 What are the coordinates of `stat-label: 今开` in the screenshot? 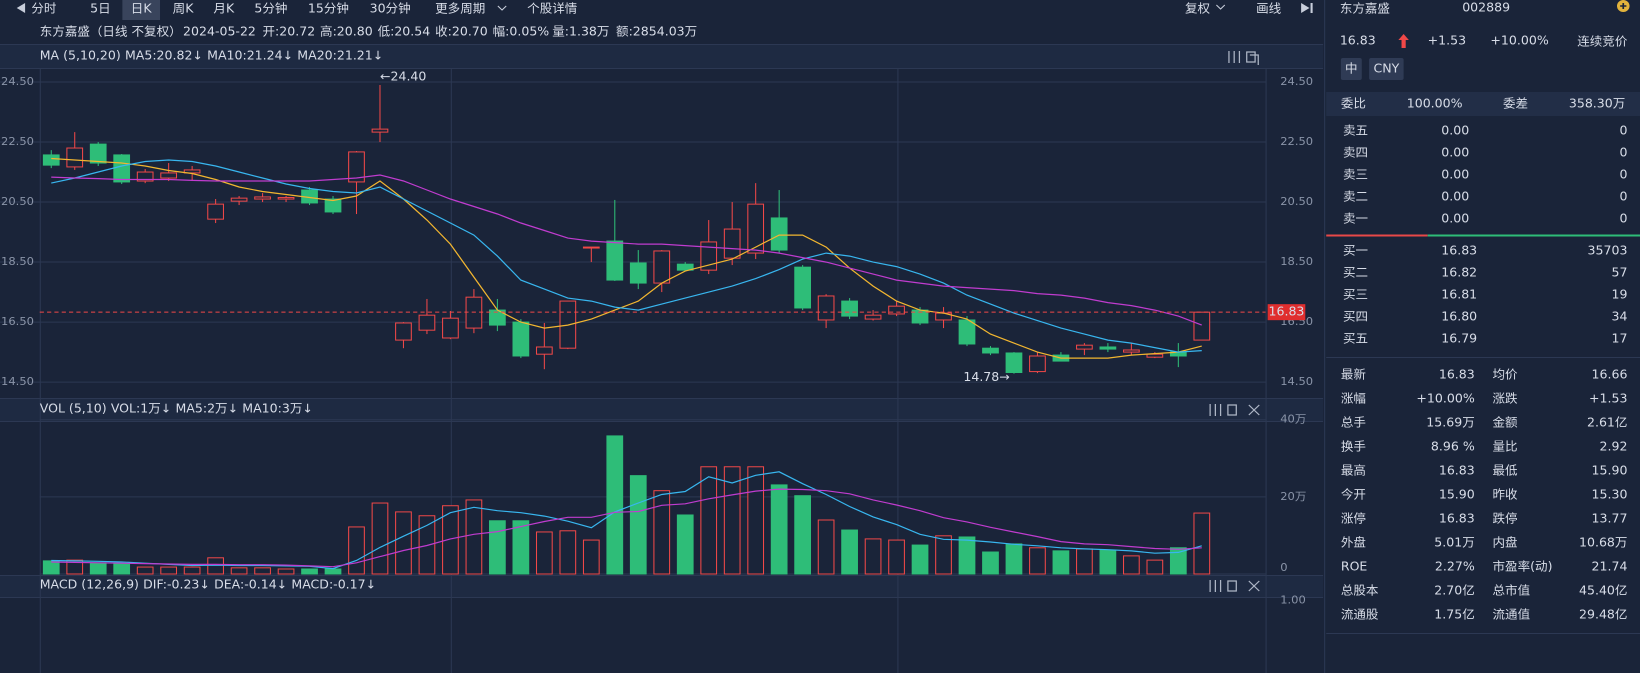 It's located at (1353, 494).